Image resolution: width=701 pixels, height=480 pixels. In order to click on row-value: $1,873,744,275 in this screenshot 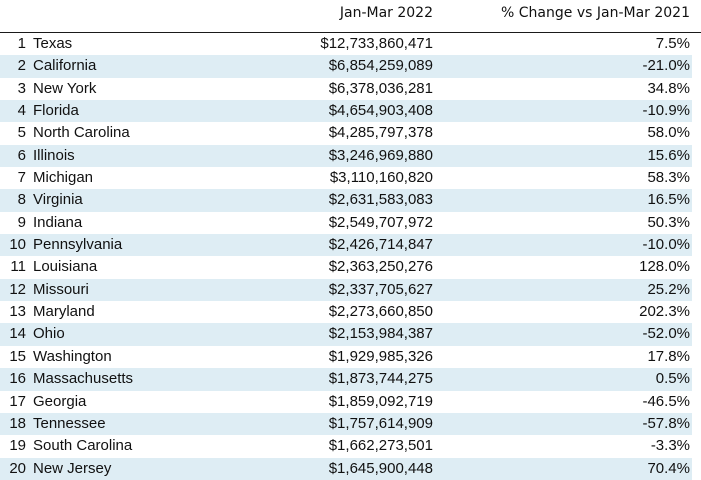, I will do `click(380, 379)`.